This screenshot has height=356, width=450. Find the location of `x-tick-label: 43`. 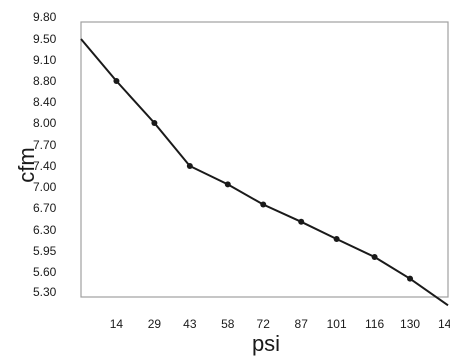

x-tick-label: 43 is located at coordinates (190, 324).